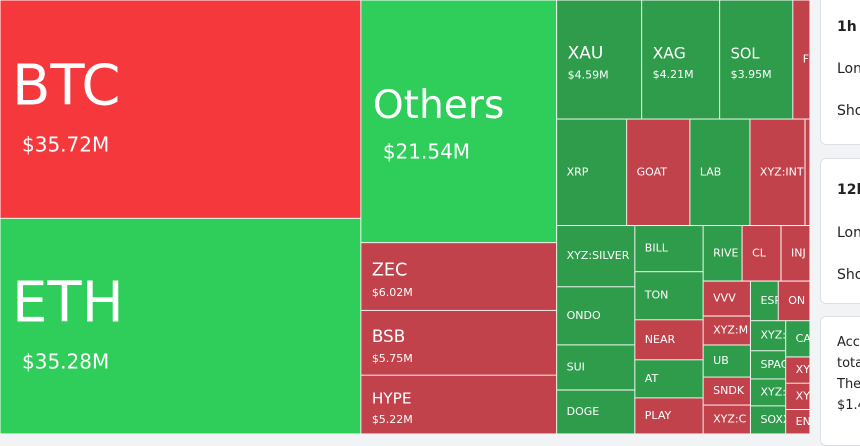  I want to click on tile: SOL $3.95M, so click(756, 60).